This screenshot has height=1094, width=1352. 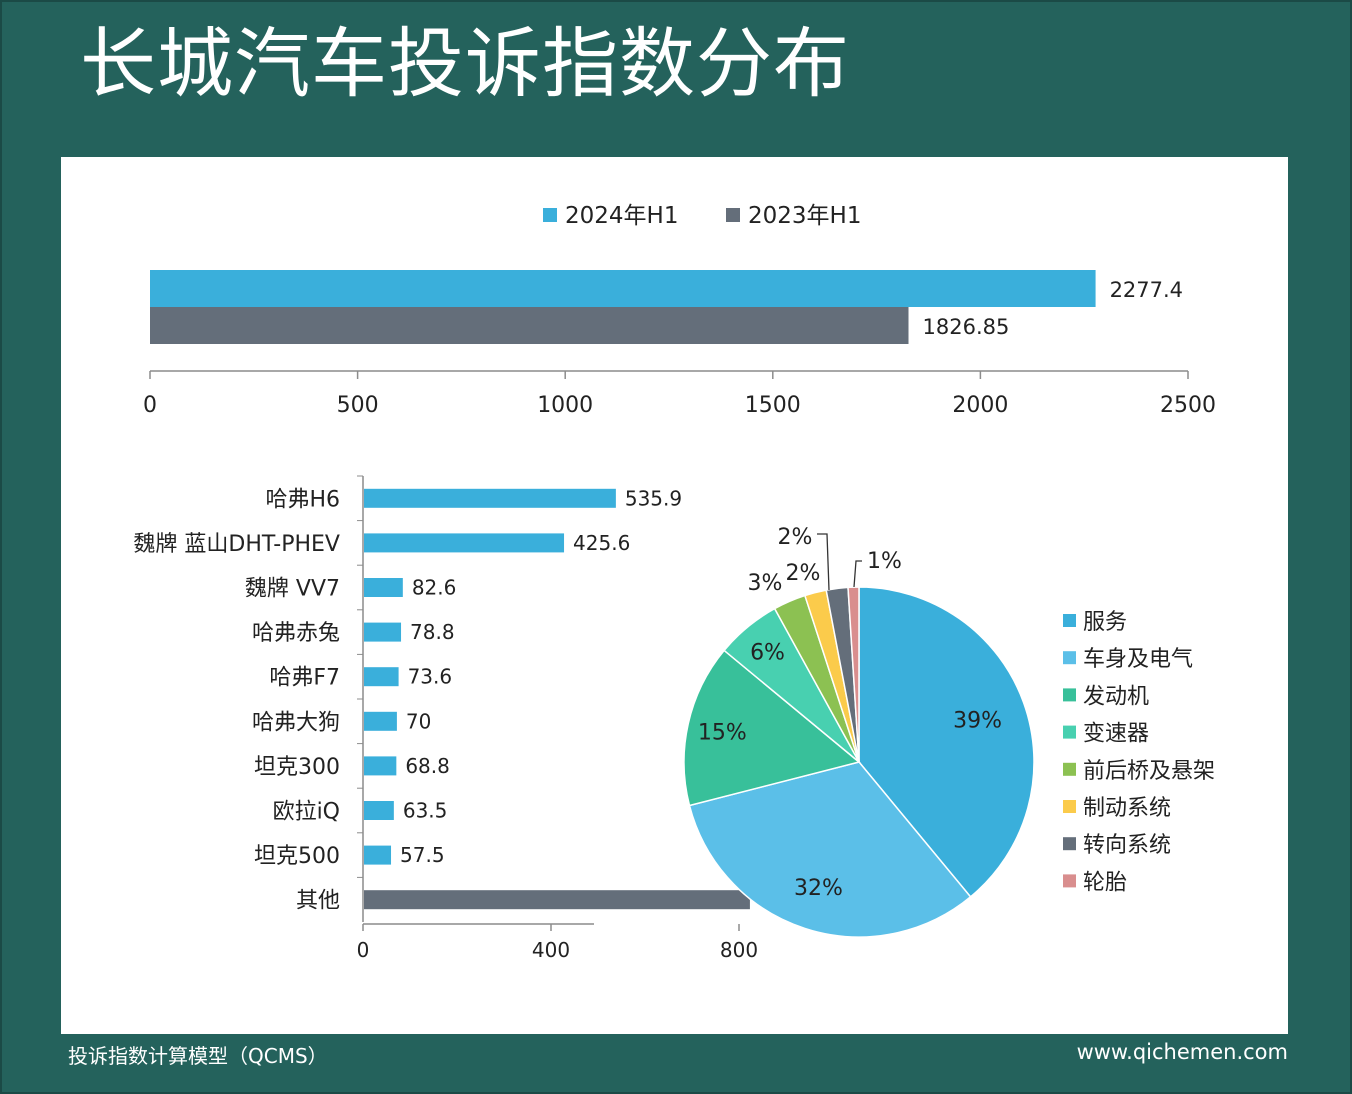 What do you see at coordinates (292, 589) in the screenshot?
I see `model-category-label-2: 魏牌 VV7` at bounding box center [292, 589].